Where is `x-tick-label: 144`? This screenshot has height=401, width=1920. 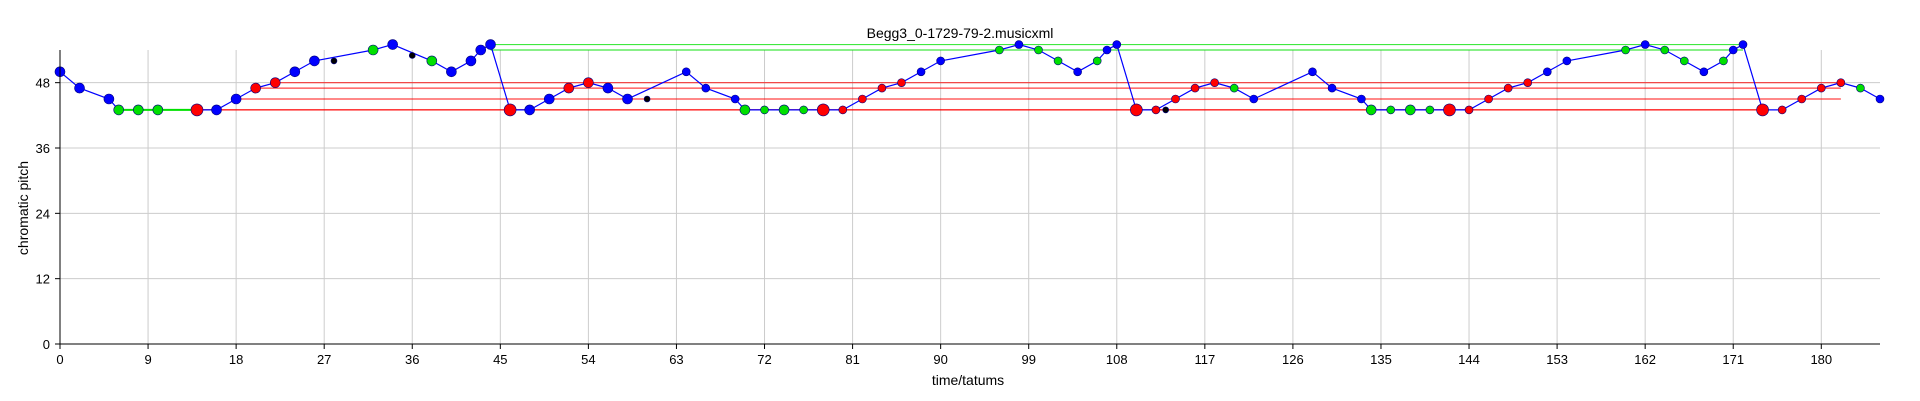
x-tick-label: 144 is located at coordinates (1469, 359).